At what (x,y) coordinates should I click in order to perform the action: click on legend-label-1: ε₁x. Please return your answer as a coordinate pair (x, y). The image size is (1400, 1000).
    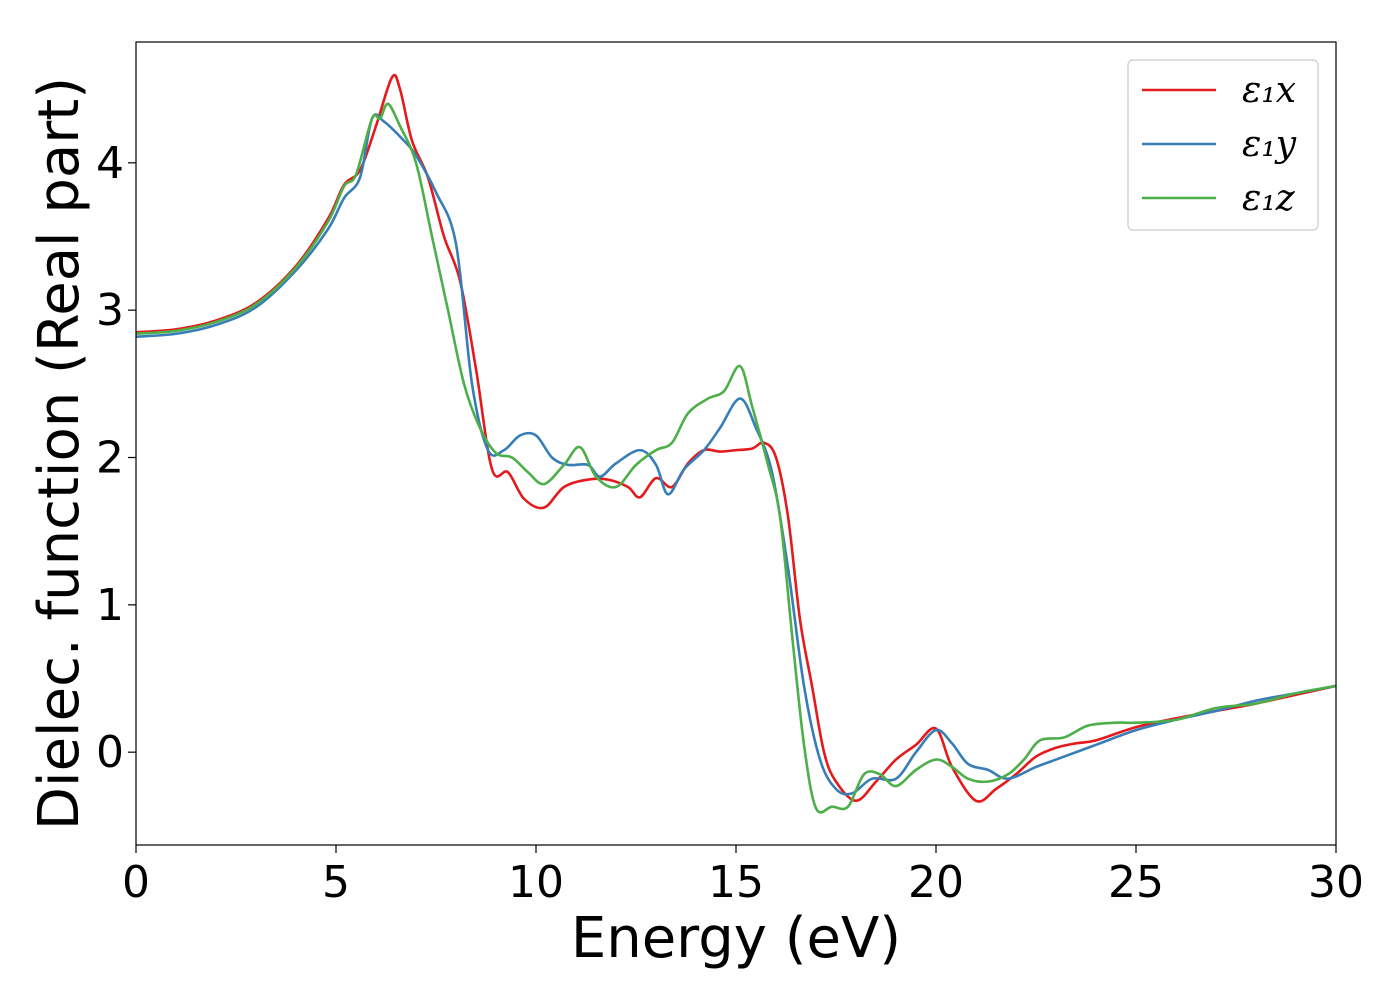
    Looking at the image, I should click on (1269, 90).